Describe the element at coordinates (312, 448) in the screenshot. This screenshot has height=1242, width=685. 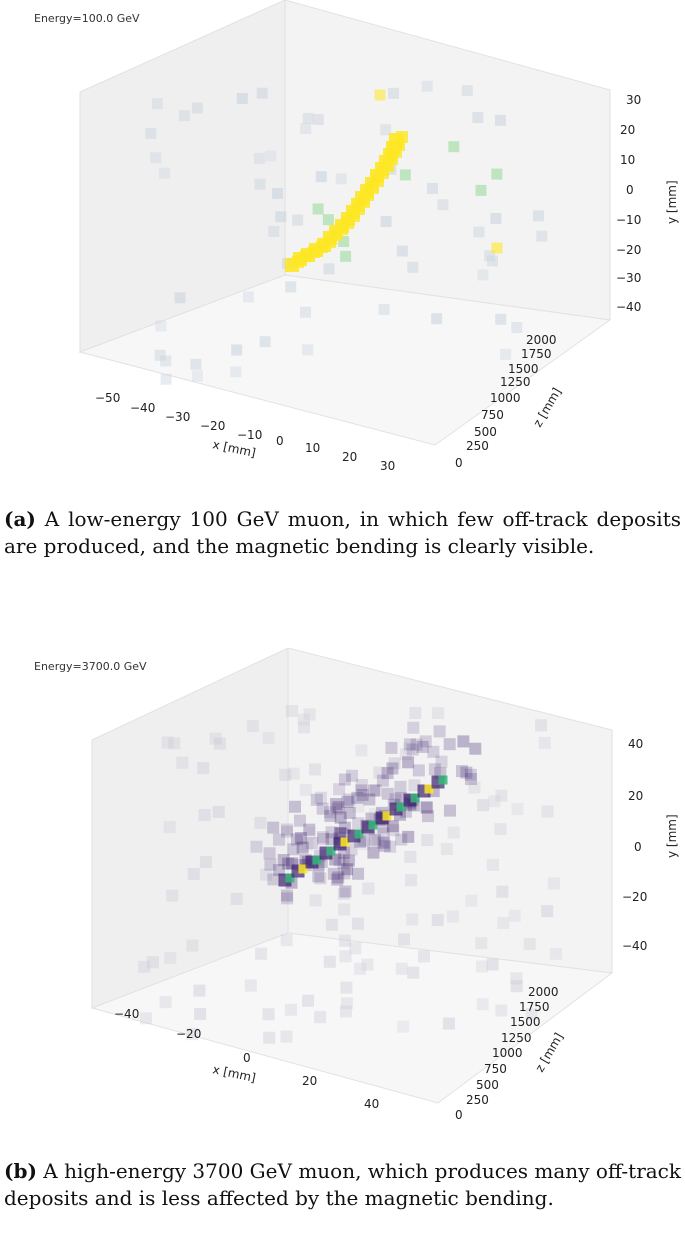
I see `x-tick: 10` at that location.